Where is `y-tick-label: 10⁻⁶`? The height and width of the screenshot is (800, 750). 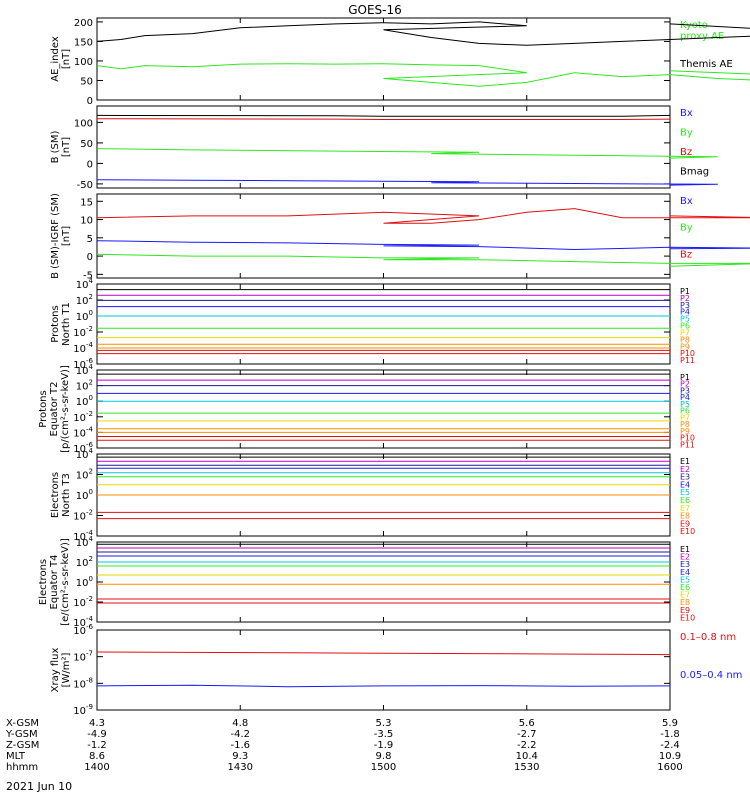
y-tick-label: 10⁻⁶ is located at coordinates (83, 630).